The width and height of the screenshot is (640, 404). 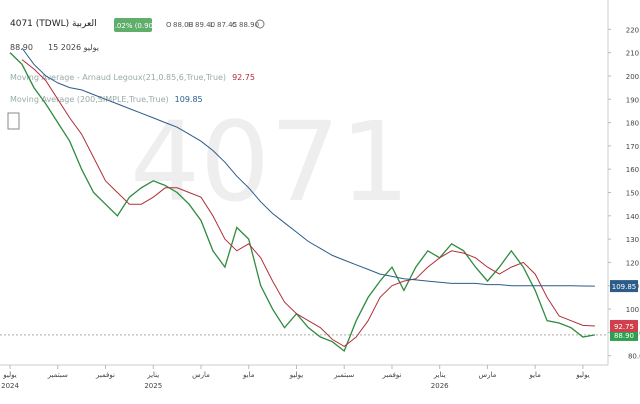 What do you see at coordinates (633, 310) in the screenshot?
I see `y-tick-label: 100.00` at bounding box center [633, 310].